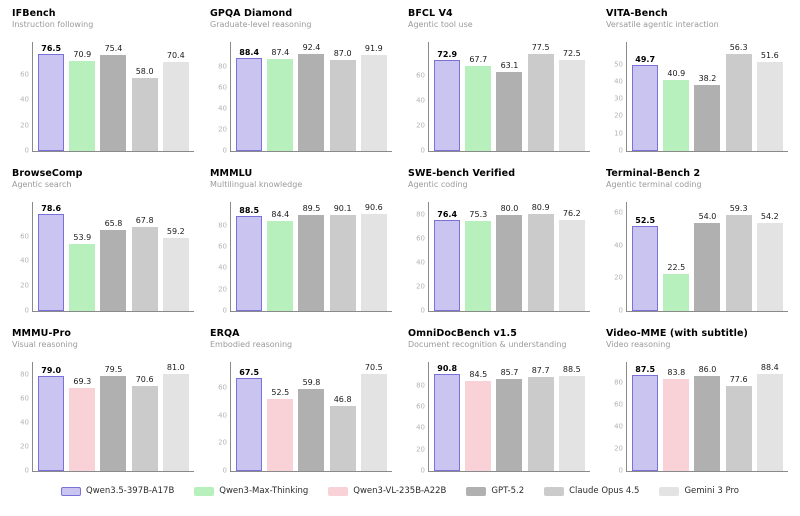  Describe the element at coordinates (47, 173) in the screenshot. I see `chart-title: BrowseComp` at that location.